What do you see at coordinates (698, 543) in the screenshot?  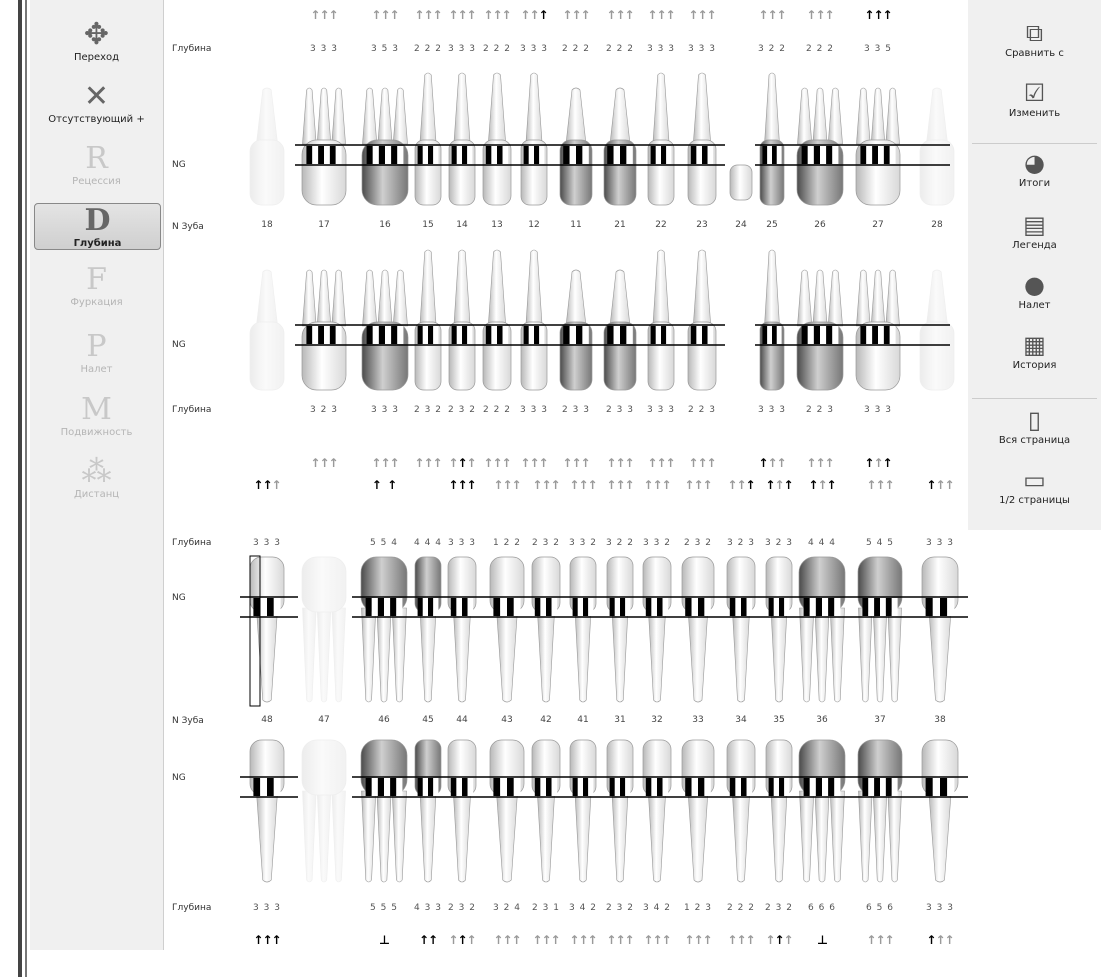 I see `depth-value: 2 3 2` at bounding box center [698, 543].